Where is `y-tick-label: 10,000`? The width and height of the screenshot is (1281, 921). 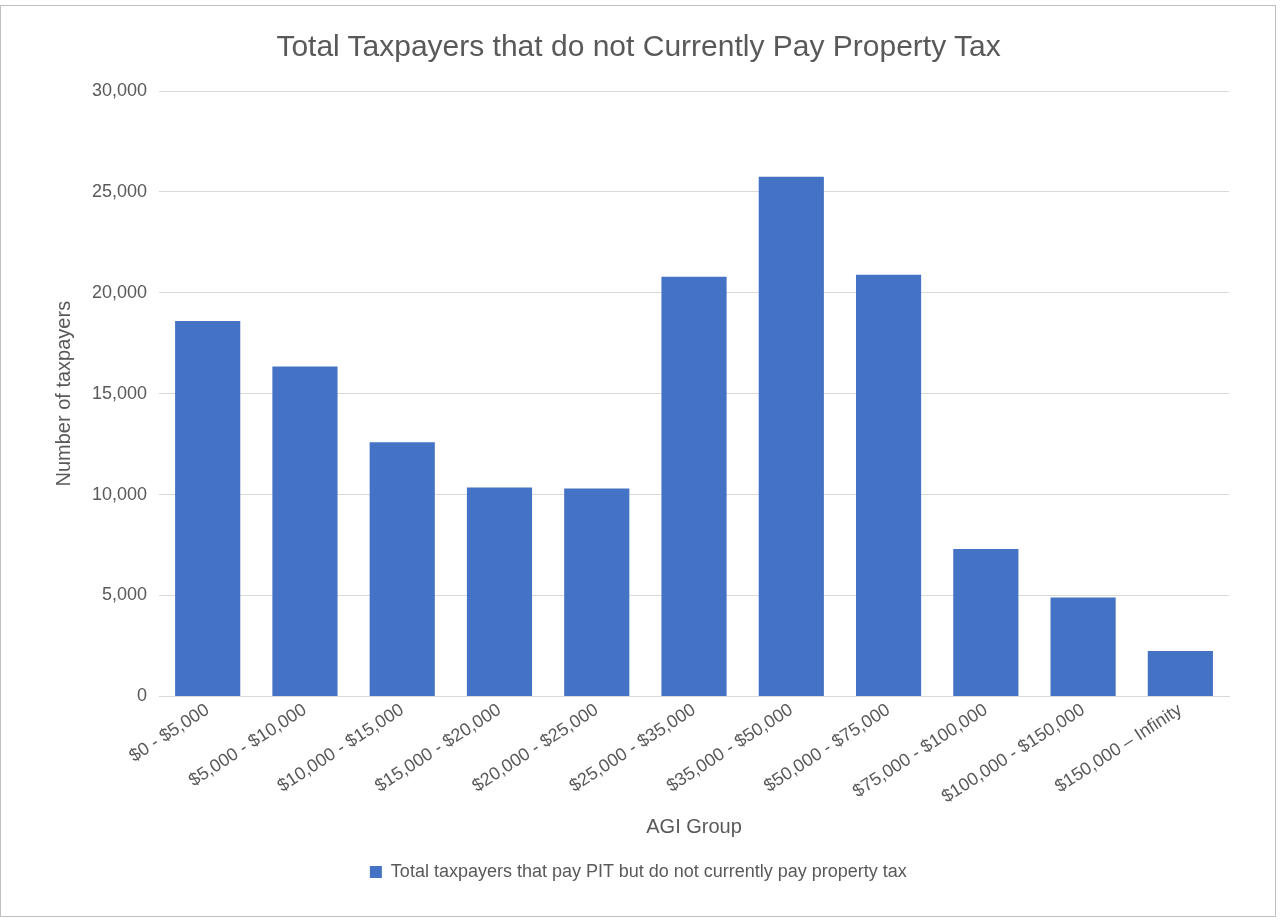 y-tick-label: 10,000 is located at coordinates (119, 493).